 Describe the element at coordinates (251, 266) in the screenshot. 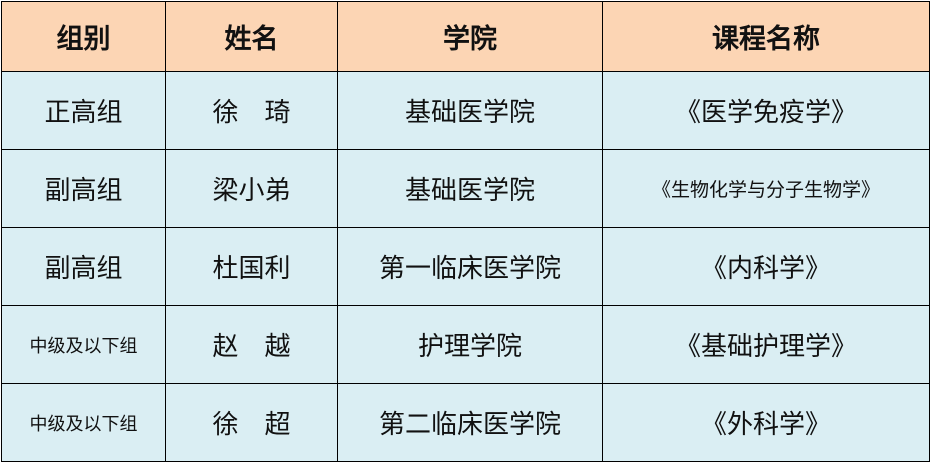

I see `name-cell: 杜国利` at that location.